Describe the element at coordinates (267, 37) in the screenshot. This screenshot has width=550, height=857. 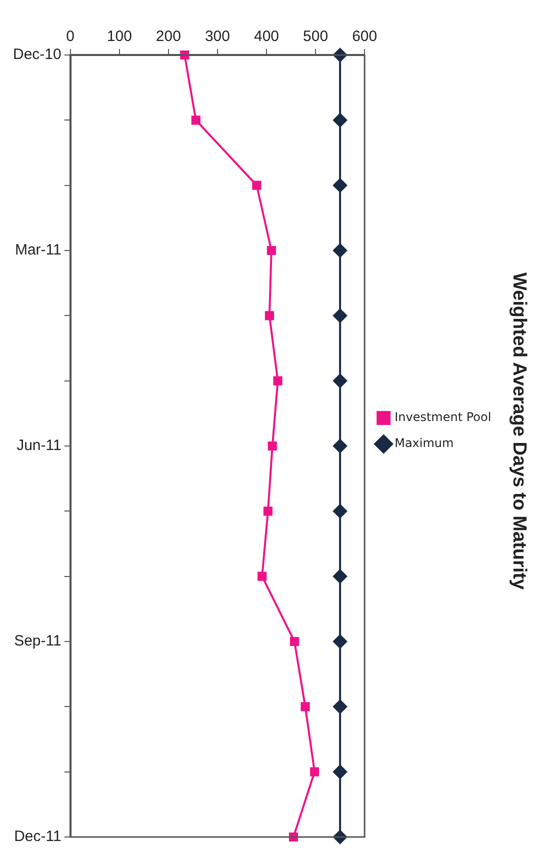
I see `x-tick-label: 400` at that location.